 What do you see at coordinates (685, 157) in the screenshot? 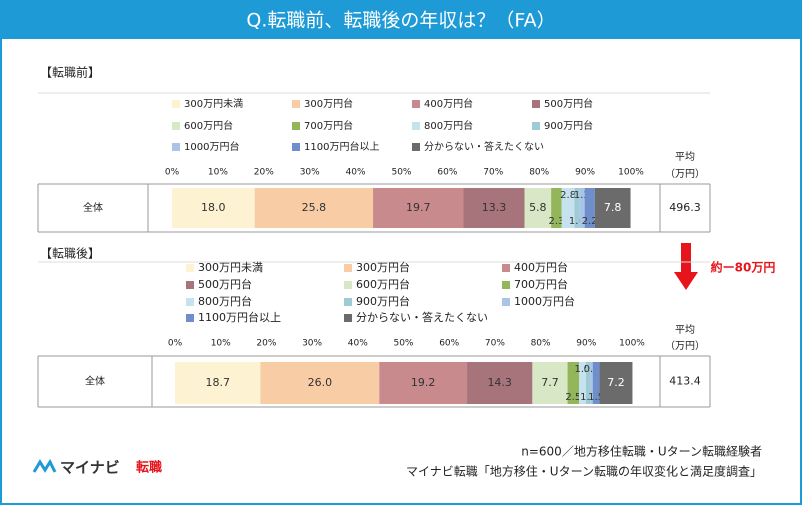
I see `avg-label: 平均` at bounding box center [685, 157].